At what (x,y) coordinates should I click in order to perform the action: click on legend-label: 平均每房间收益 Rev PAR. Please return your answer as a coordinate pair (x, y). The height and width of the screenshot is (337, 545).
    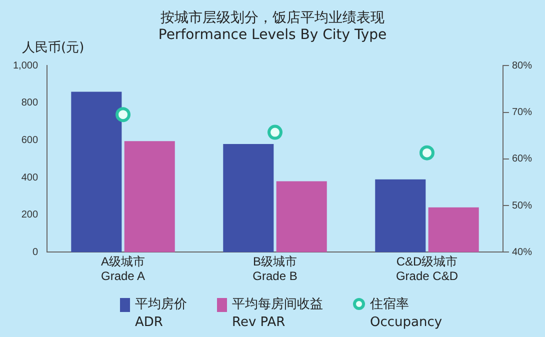
    Looking at the image, I should click on (277, 314).